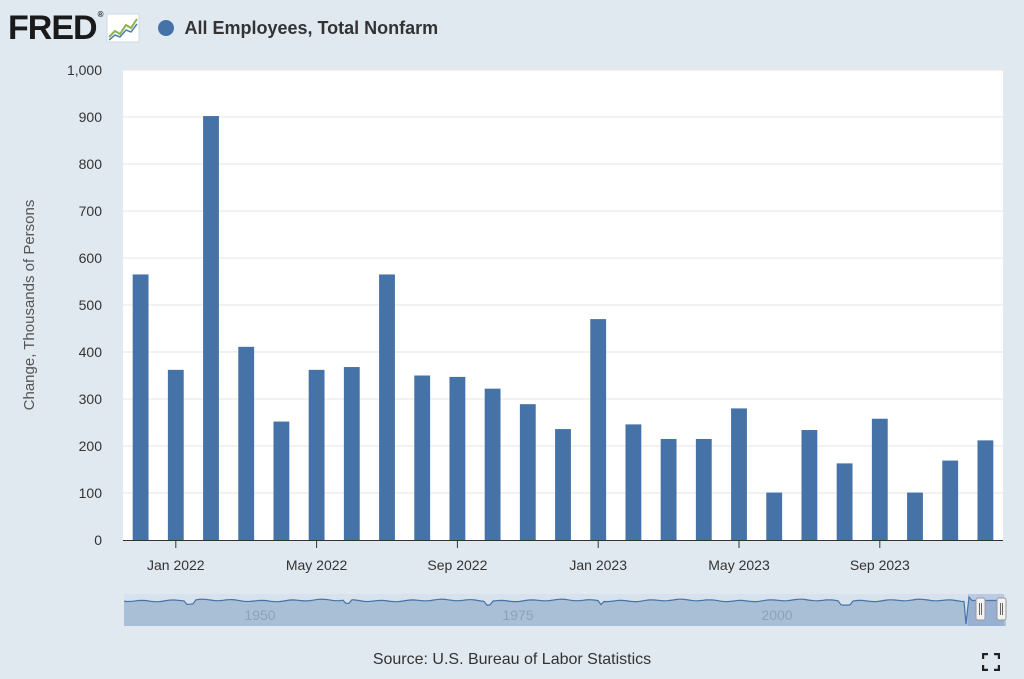  I want to click on source-note: Source: U.S. Bureau of Labor Statistics, so click(512, 659).